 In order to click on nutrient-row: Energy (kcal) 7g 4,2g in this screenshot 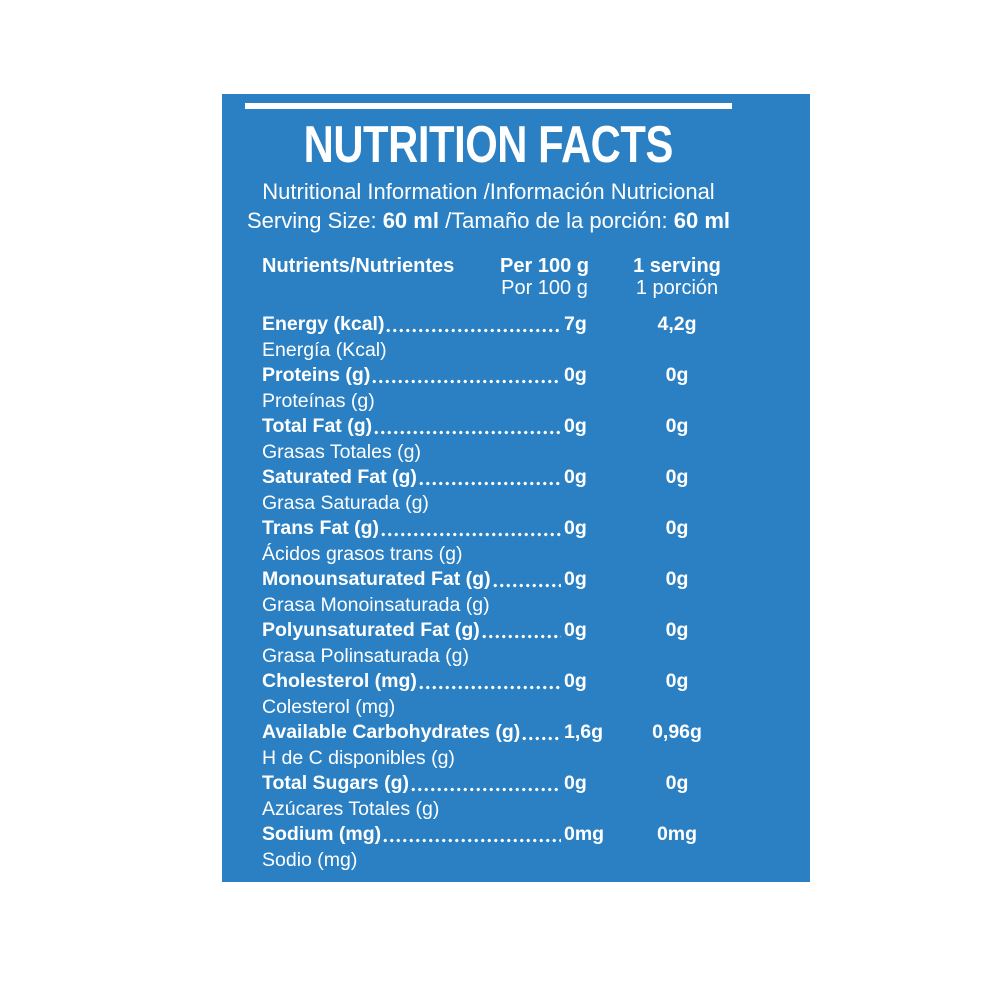, I will do `click(497, 325)`.